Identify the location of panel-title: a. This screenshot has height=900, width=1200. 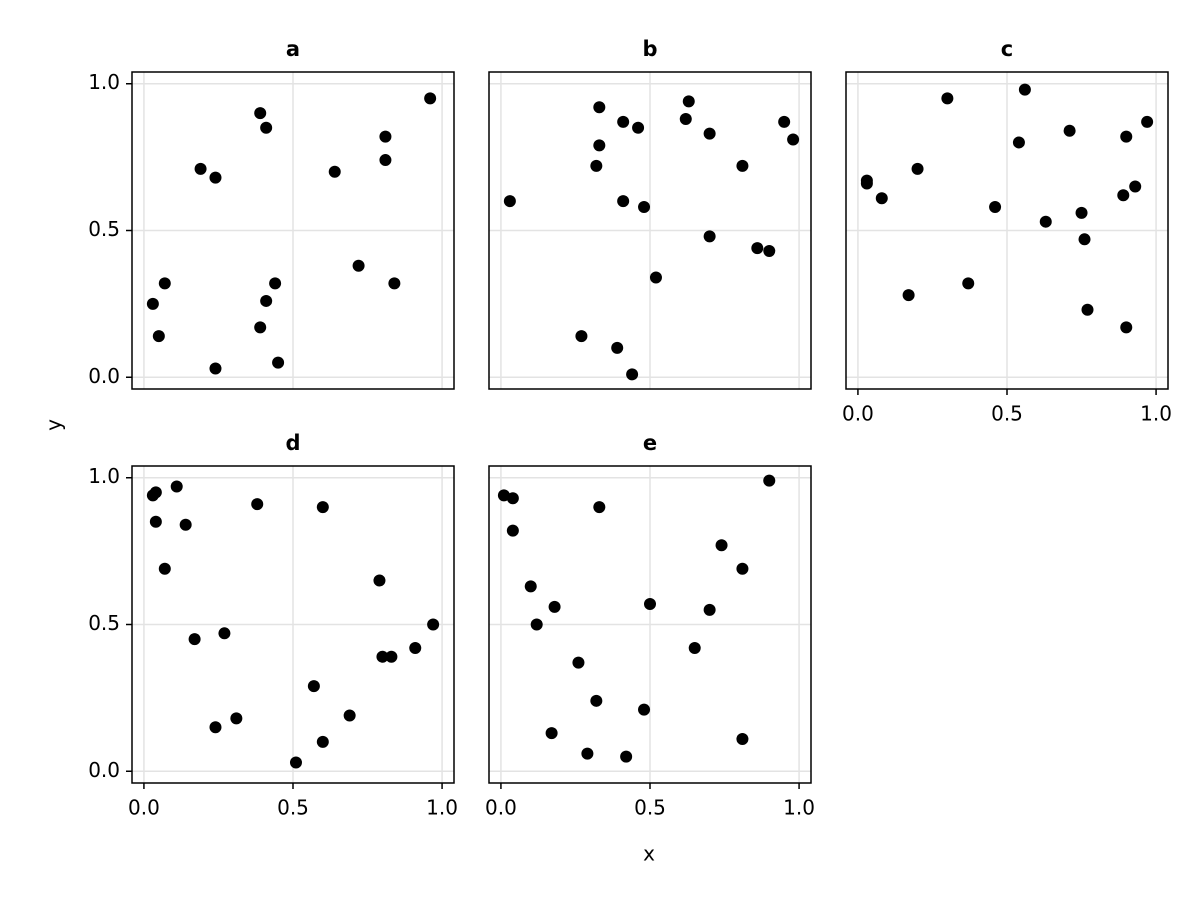
(293, 49).